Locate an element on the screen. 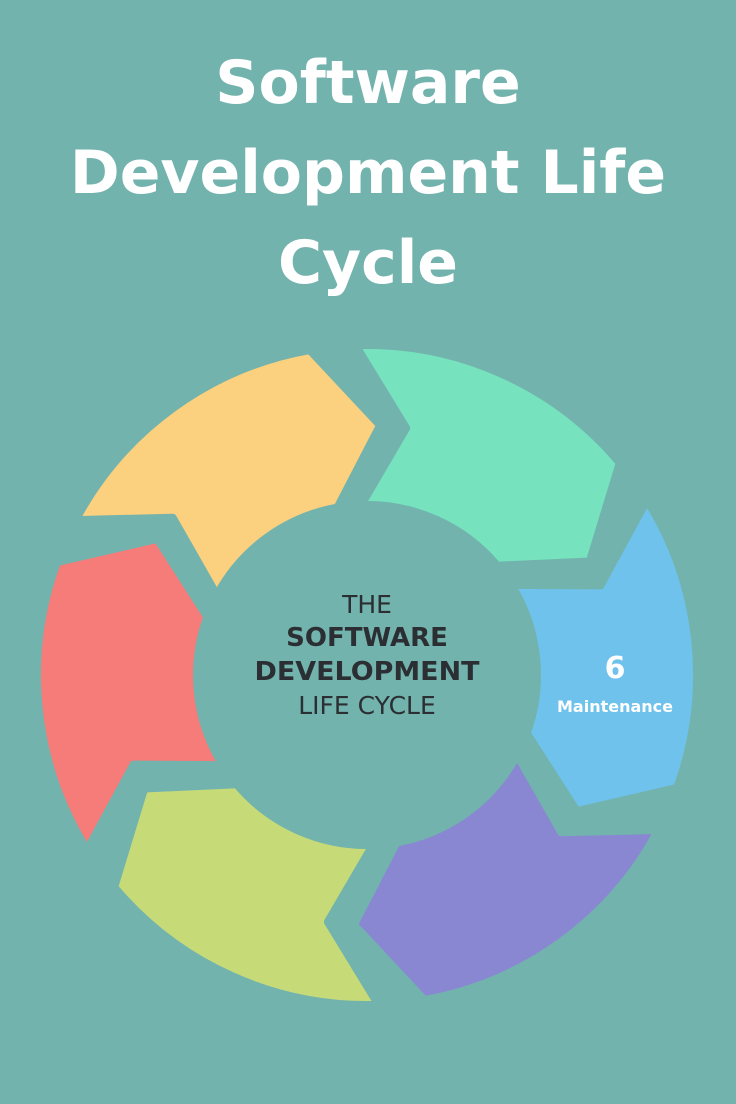 The width and height of the screenshot is (736, 1104). title-line-3: Cycle is located at coordinates (368, 263).